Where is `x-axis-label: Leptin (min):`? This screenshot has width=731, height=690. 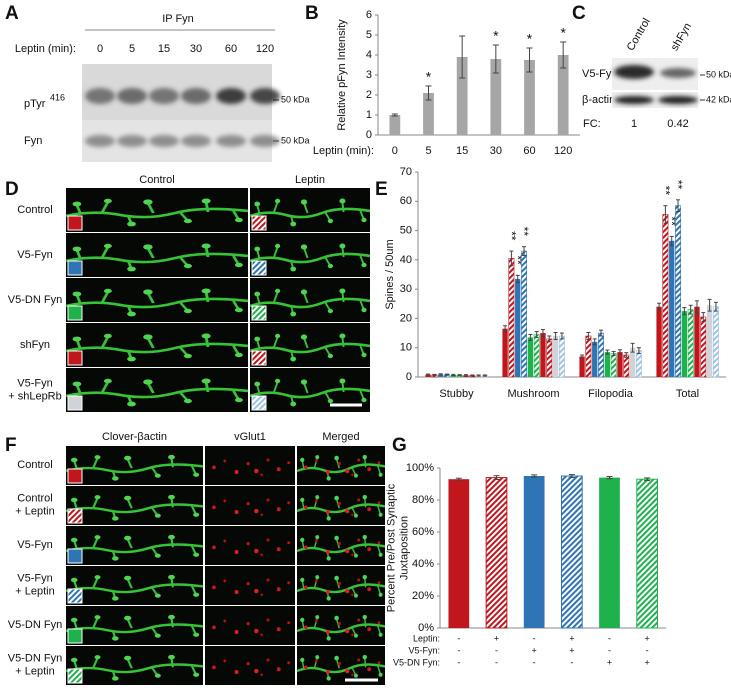
x-axis-label: Leptin (min): is located at coordinates (343, 151).